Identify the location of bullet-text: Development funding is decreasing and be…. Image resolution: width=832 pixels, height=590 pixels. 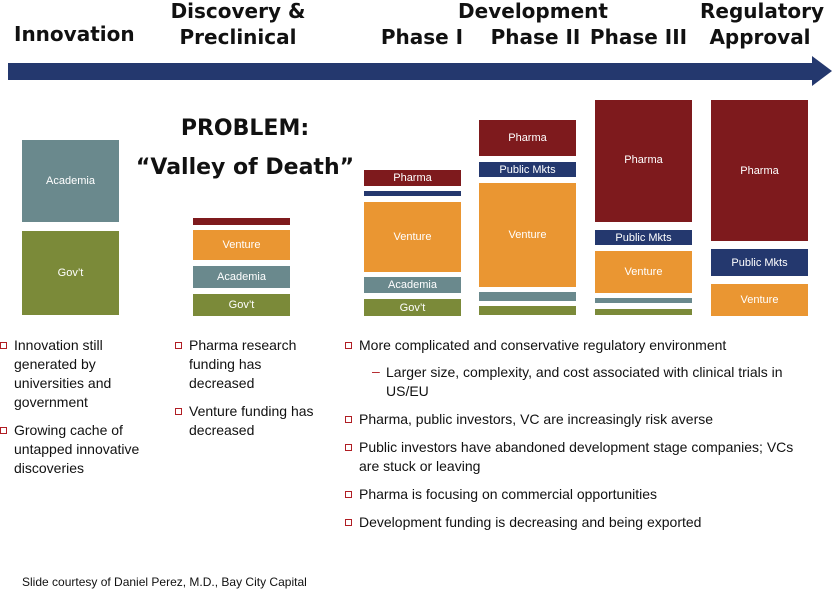
(530, 522).